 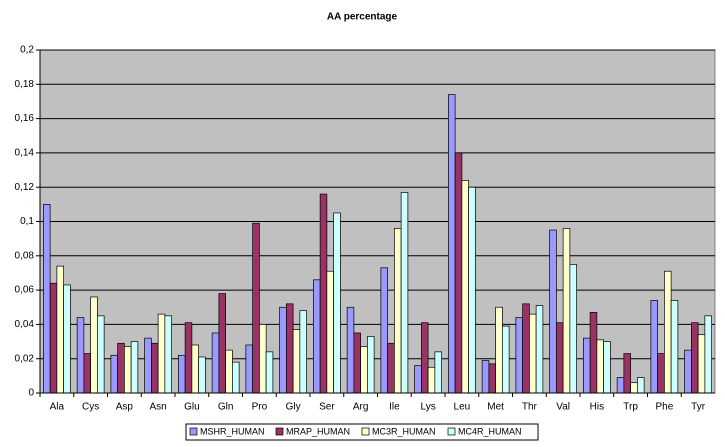 What do you see at coordinates (27, 221) in the screenshot?
I see `y-tick-label: 0,1` at bounding box center [27, 221].